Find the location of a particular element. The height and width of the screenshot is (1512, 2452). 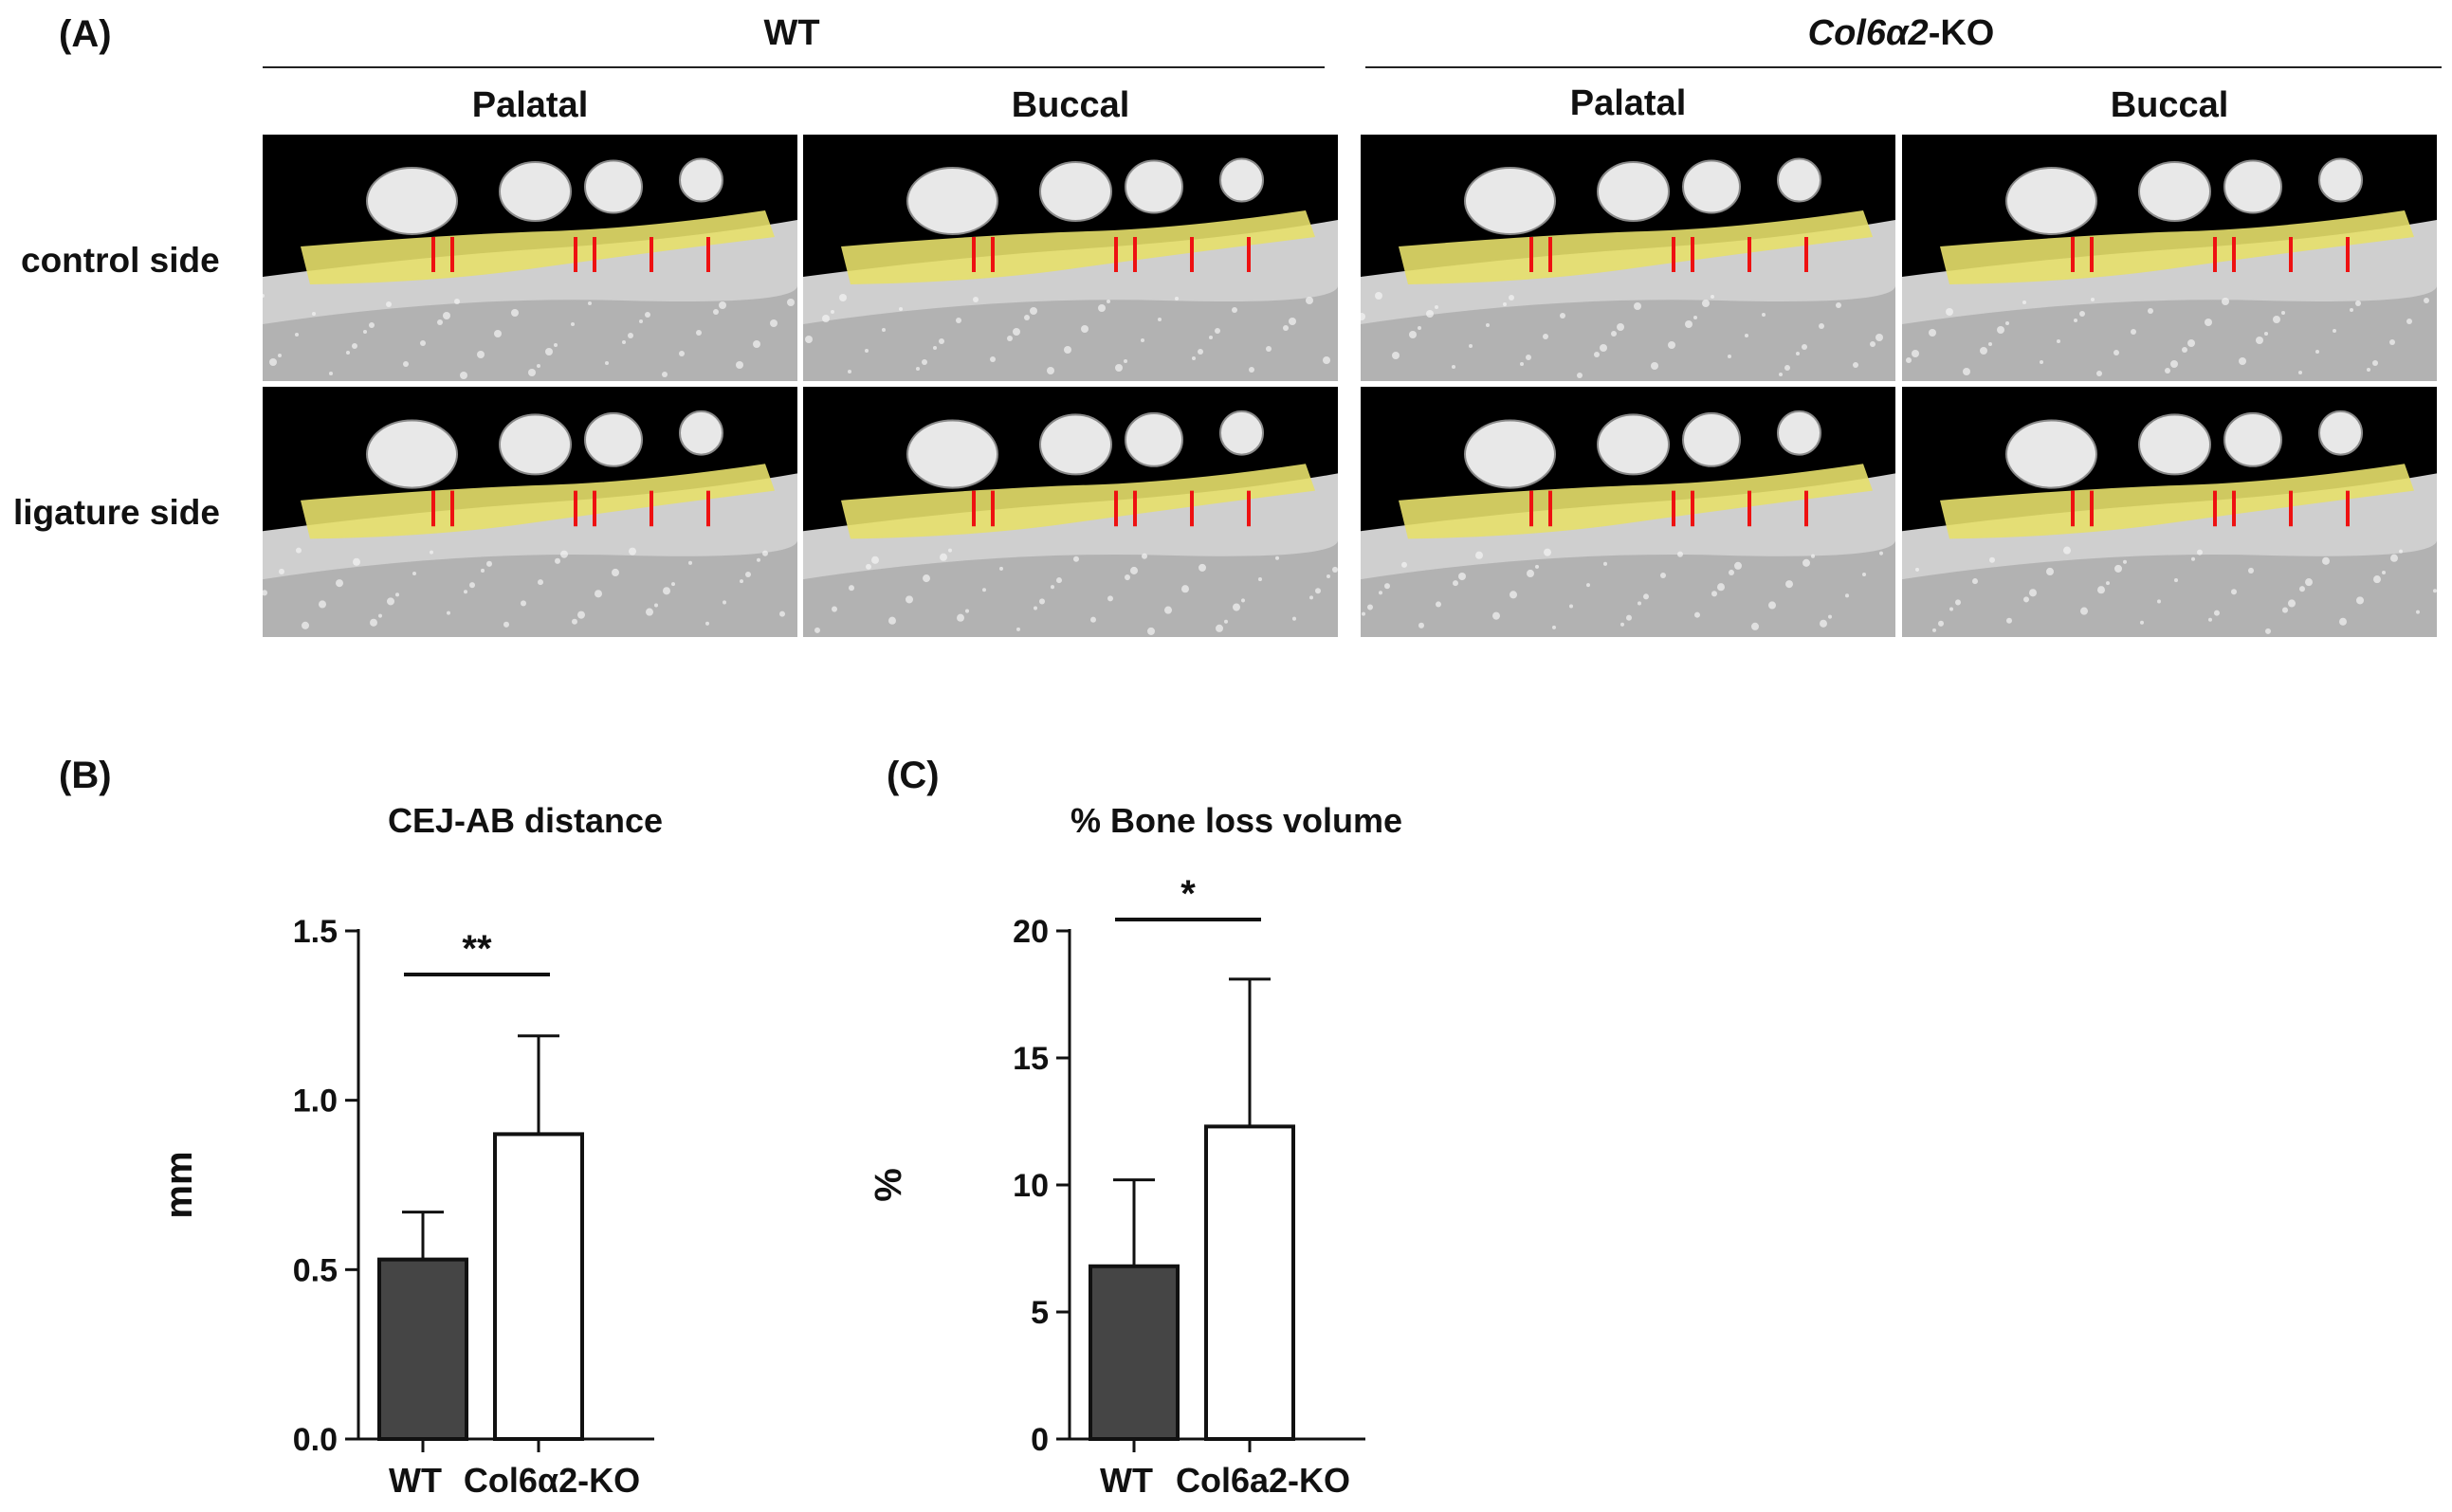

y-tick-label: 5 is located at coordinates (1040, 1313).